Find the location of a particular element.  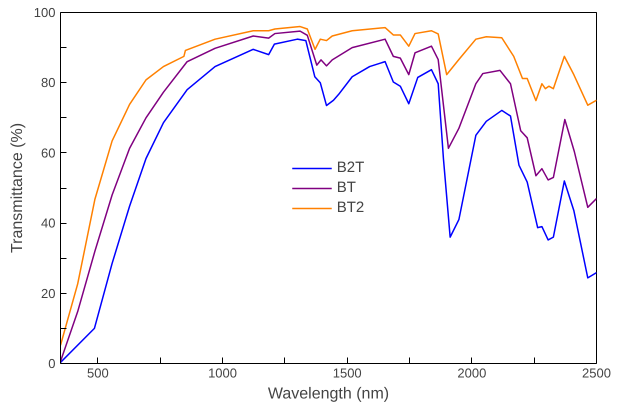

x-tick-label: 1000 is located at coordinates (223, 373).